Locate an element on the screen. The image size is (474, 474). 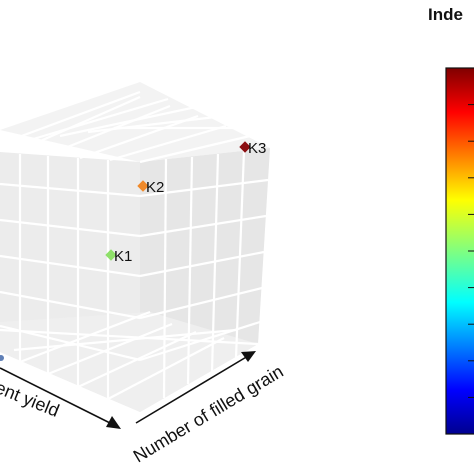
floor-pane is located at coordinates (129, 362).